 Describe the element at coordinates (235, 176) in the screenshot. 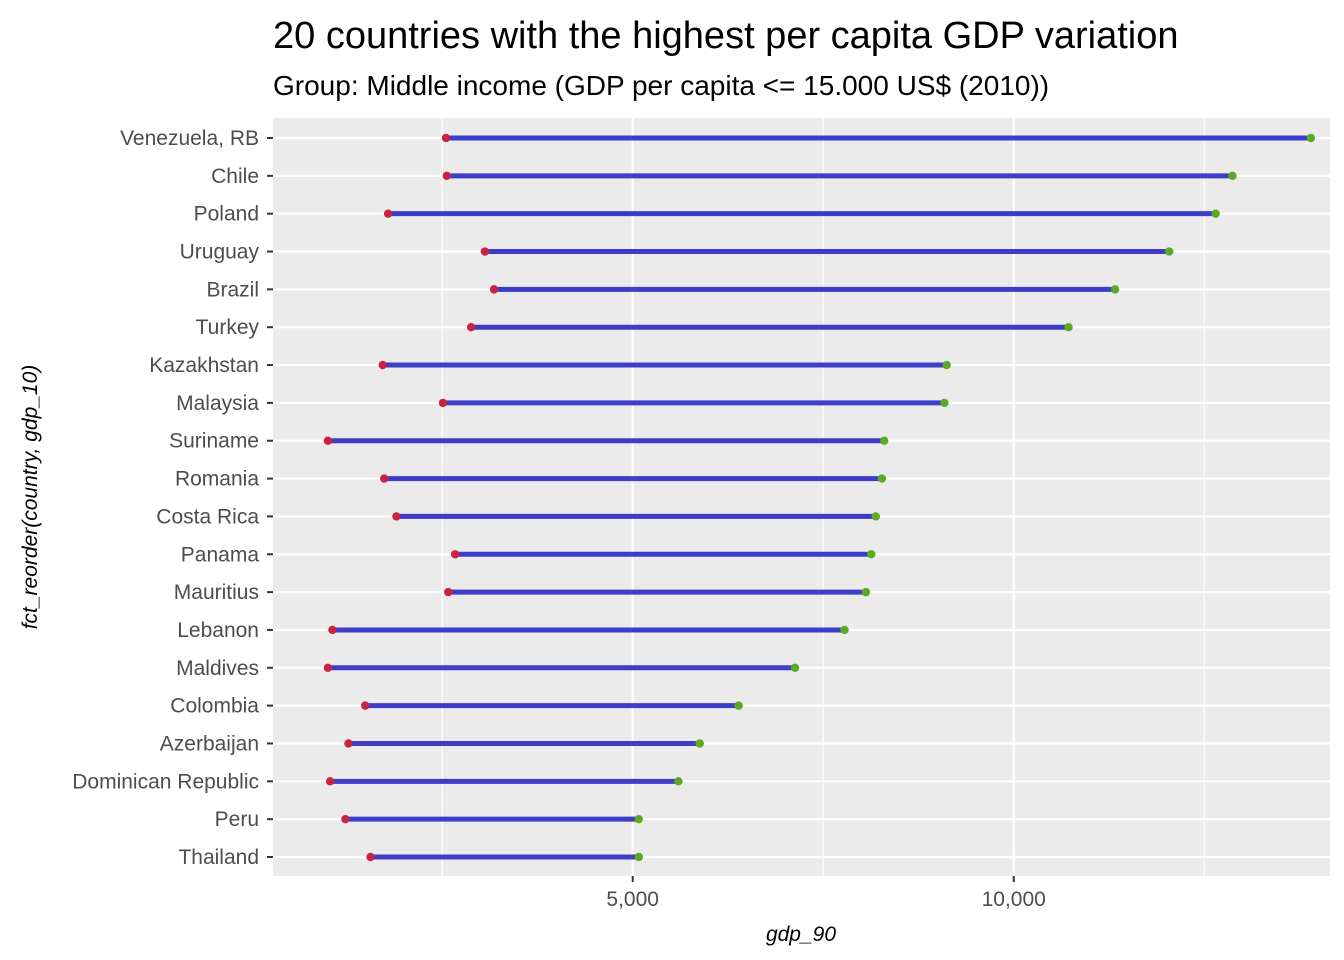

I see `y-tick-label: Chile` at that location.